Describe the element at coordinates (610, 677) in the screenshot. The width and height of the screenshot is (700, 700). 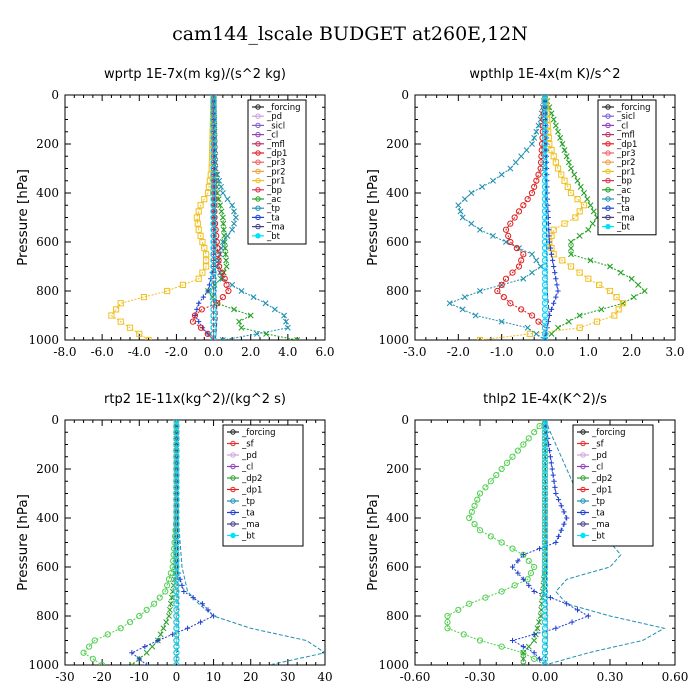
I see `x-tick-label: 0.30` at that location.